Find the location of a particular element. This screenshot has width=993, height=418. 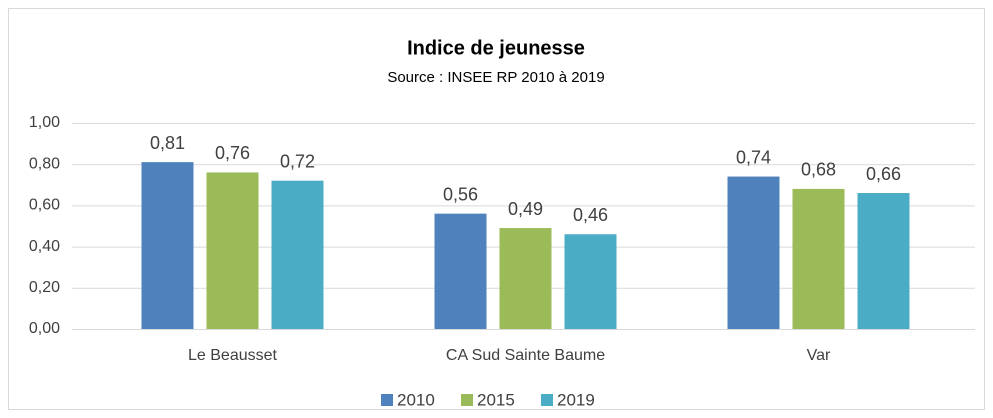

legend-label: 2015 is located at coordinates (496, 399).